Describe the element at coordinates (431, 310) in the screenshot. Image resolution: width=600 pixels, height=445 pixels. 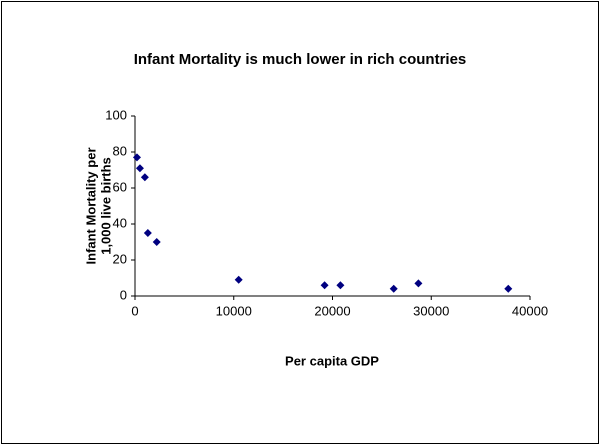
I see `x-tick-label: 30000` at that location.